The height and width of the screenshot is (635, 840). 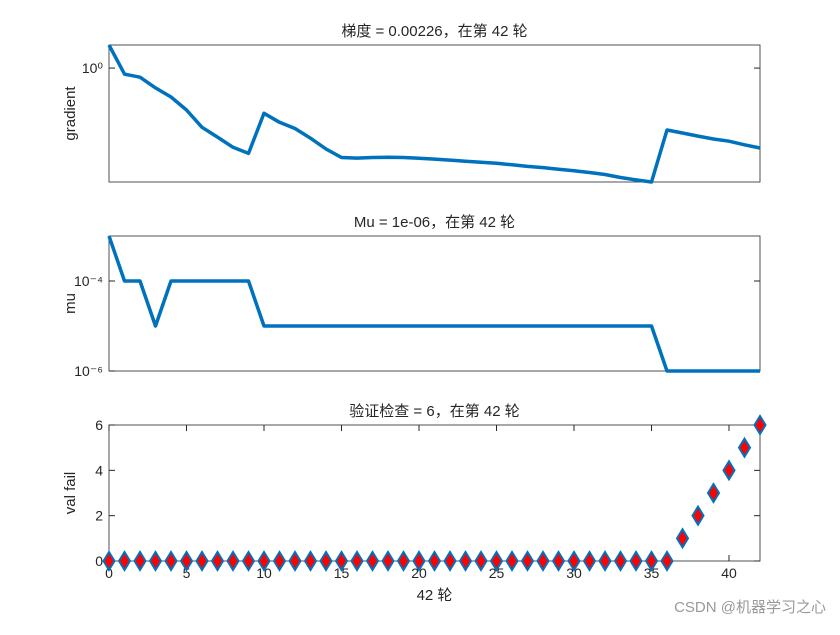 What do you see at coordinates (435, 595) in the screenshot?
I see `x-axis-label: 42 轮` at bounding box center [435, 595].